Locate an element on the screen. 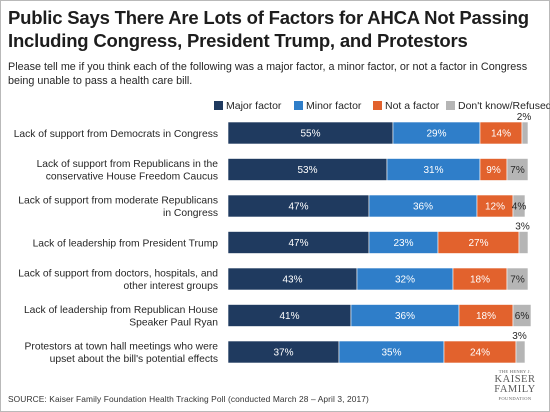 The image size is (550, 412). data-label: 41% is located at coordinates (289, 316).